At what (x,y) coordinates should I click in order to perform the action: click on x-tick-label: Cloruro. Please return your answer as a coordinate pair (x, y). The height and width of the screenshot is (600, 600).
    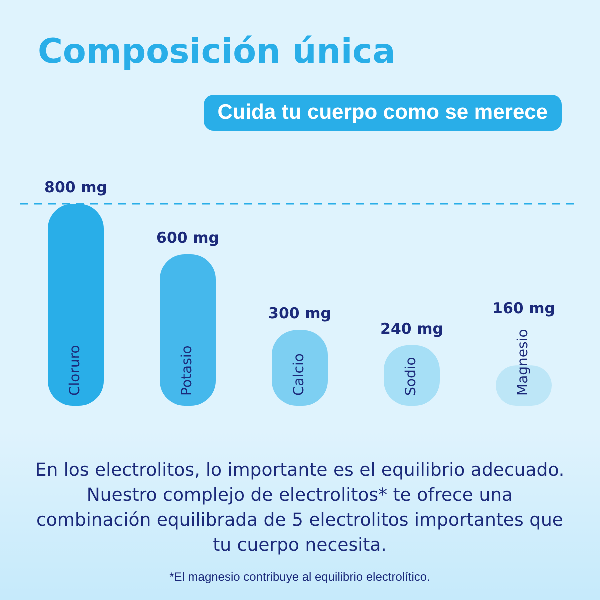
    Looking at the image, I should click on (76, 370).